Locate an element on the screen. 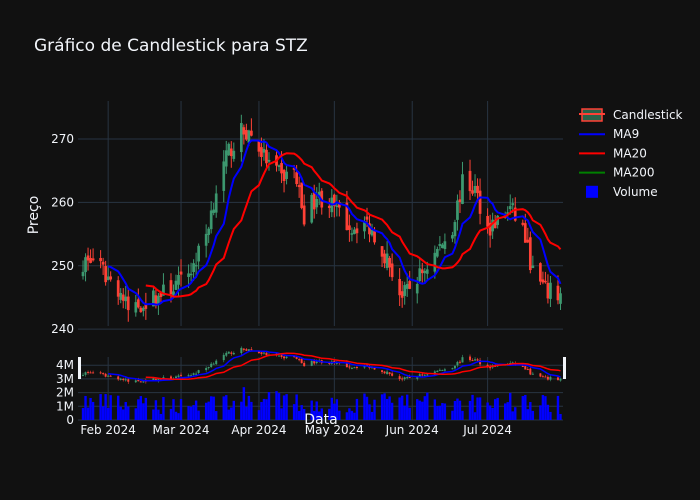 The image size is (700, 500). overlay-line-ma9 is located at coordinates (334, 366).